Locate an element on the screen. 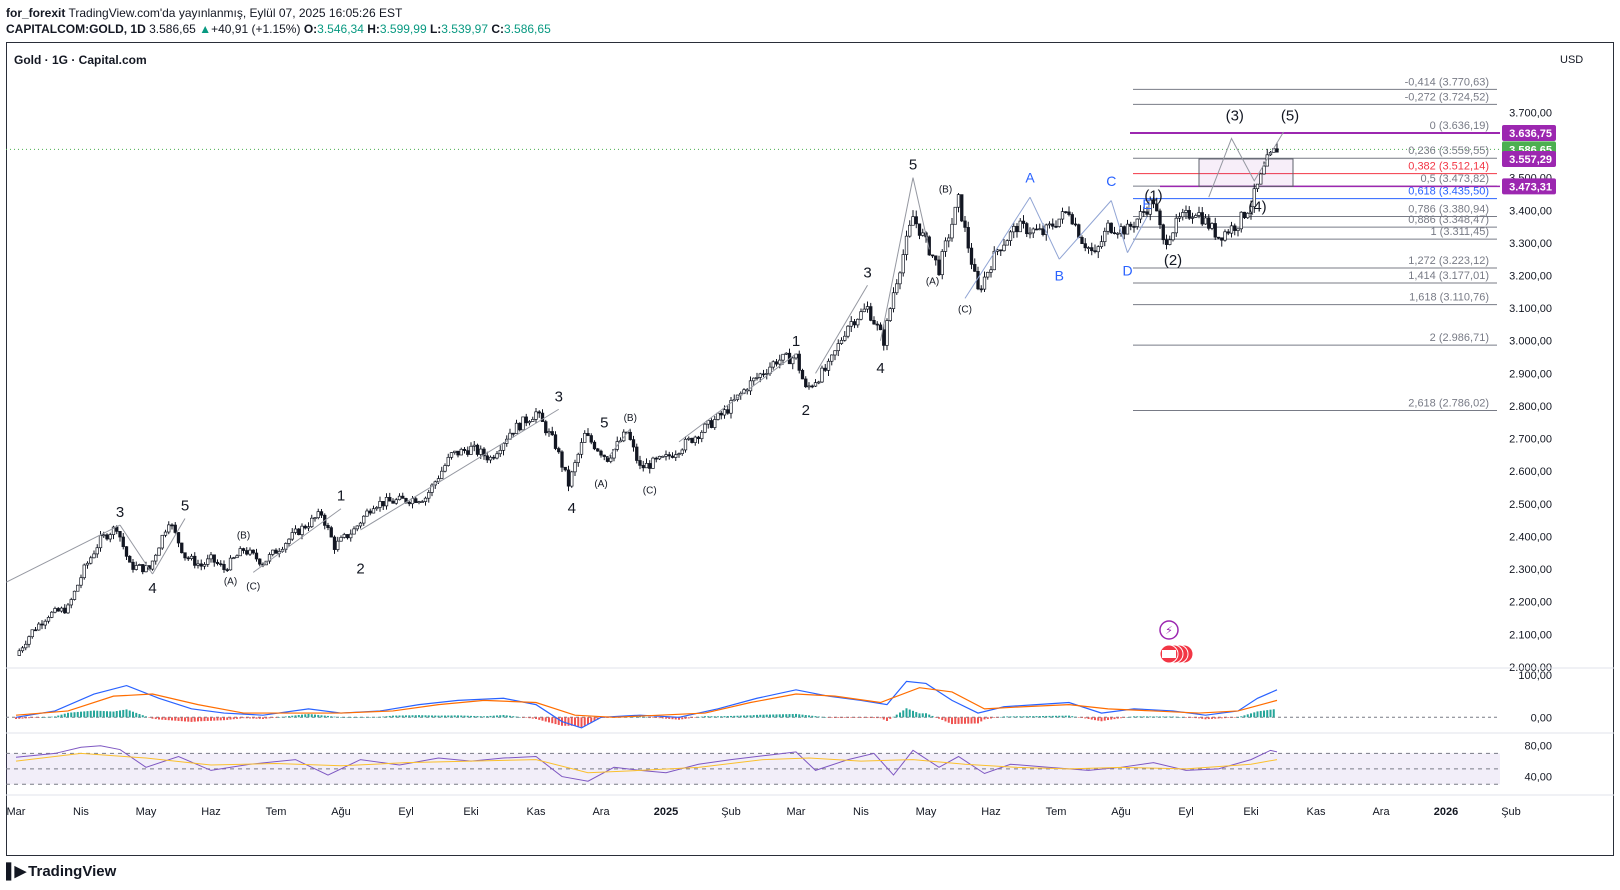 This screenshot has height=890, width=1620. wave-label: B is located at coordinates (1059, 275).